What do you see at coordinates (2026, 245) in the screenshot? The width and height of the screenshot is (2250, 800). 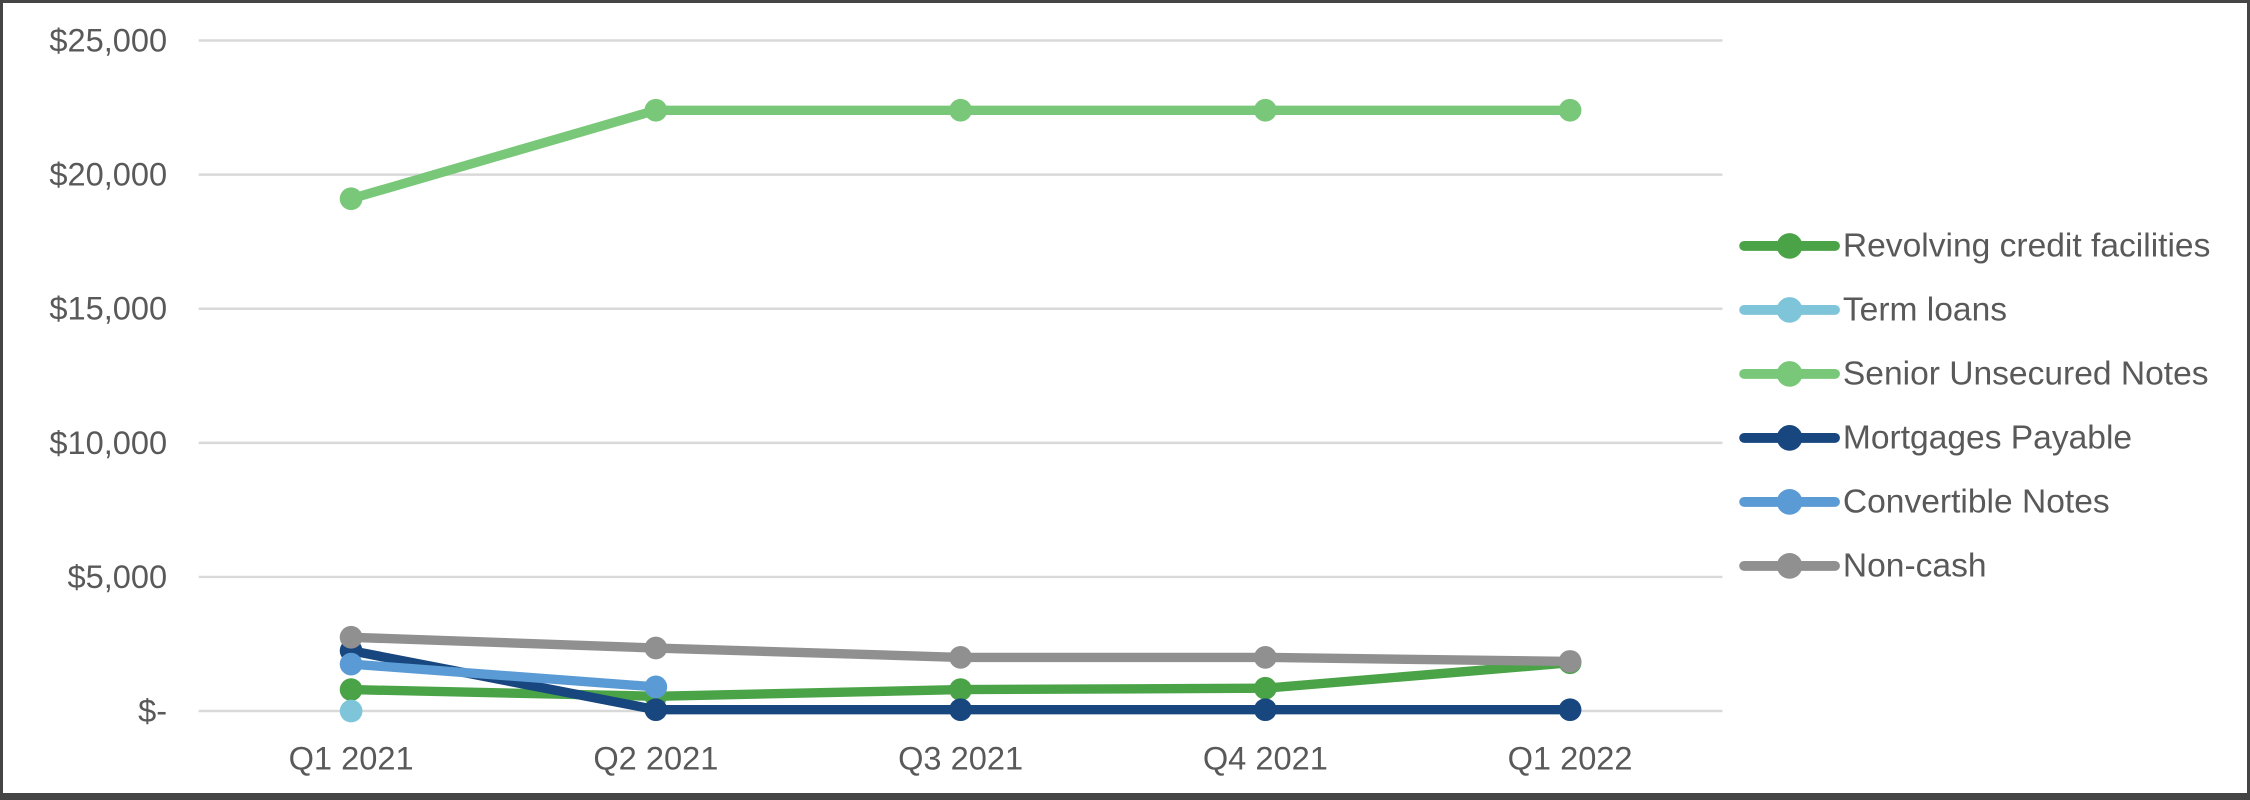 I see `legend-label: Revolving credit facilities` at bounding box center [2026, 245].